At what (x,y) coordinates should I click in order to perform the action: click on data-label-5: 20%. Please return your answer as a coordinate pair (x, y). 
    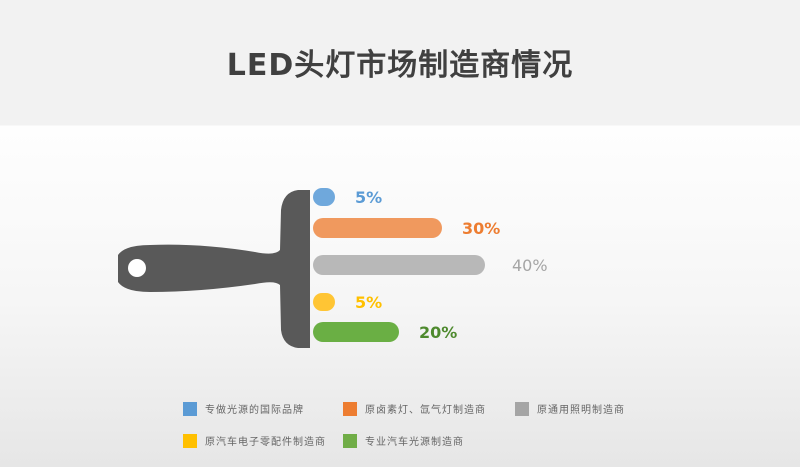
    Looking at the image, I should click on (438, 332).